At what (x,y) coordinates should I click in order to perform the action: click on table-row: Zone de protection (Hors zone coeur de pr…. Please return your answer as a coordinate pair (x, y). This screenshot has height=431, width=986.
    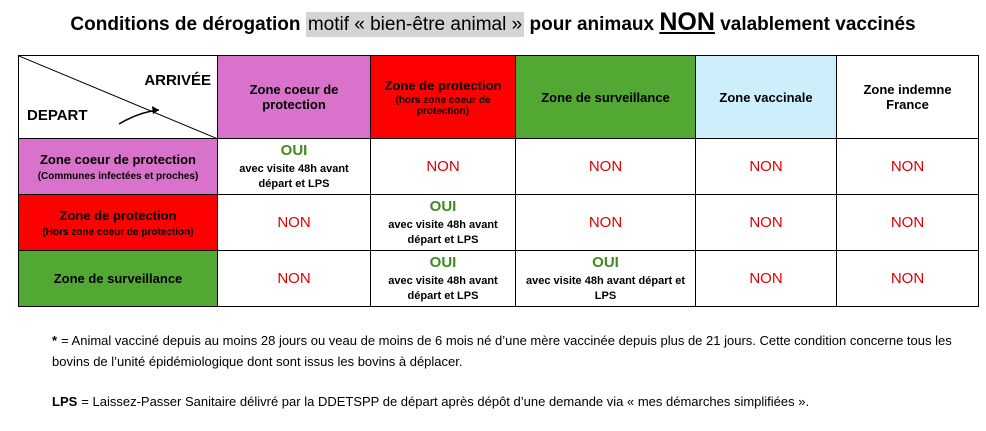
    Looking at the image, I should click on (498, 222).